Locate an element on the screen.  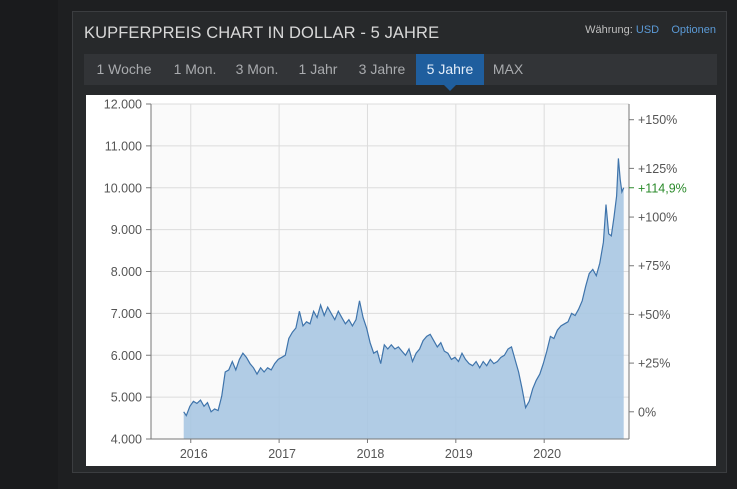
x-tick-label: 2019 is located at coordinates (459, 454).